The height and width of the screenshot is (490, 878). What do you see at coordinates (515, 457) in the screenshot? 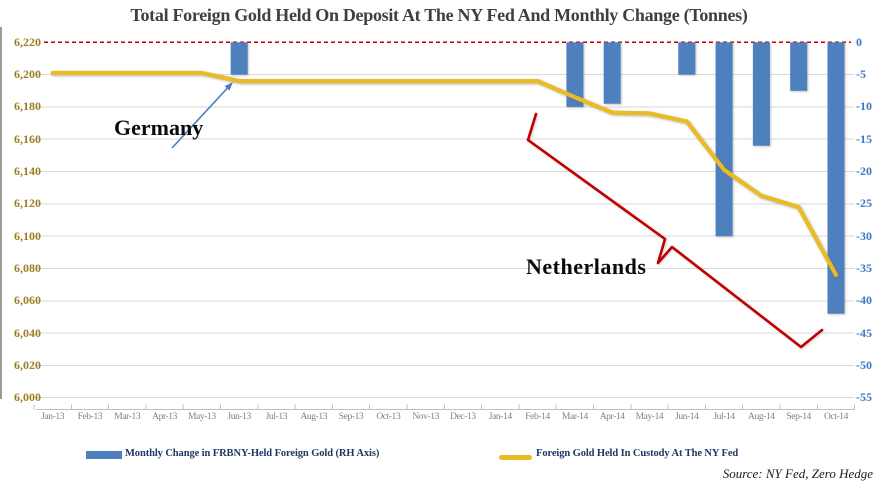
I see `legend-line-swatch-icon` at bounding box center [515, 457].